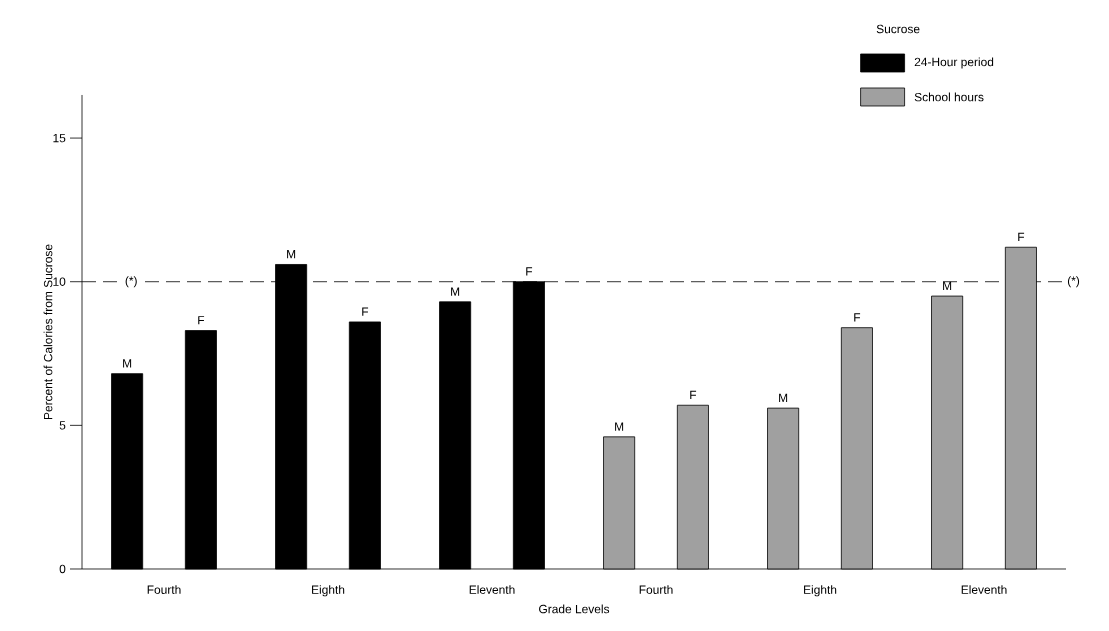  I want to click on ref-line-label: (*), so click(131, 282).